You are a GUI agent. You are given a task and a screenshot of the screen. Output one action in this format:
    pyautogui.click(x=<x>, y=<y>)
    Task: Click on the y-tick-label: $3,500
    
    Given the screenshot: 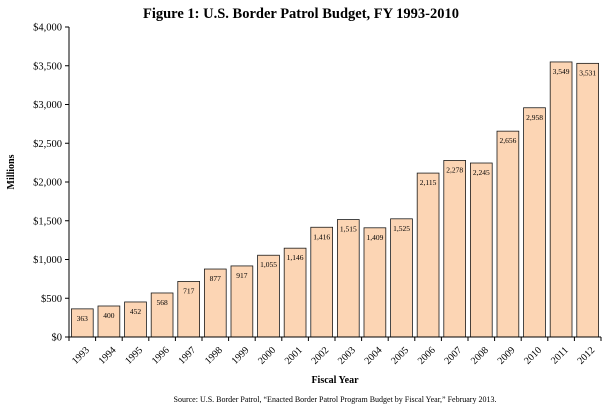 What is the action you would take?
    pyautogui.click(x=47, y=66)
    